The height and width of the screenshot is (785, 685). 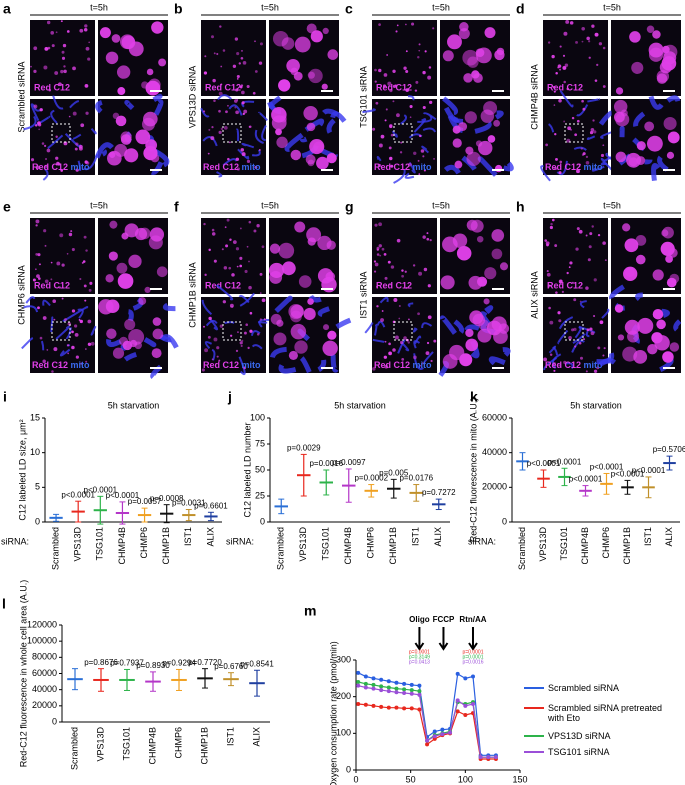 What do you see at coordinates (416, 478) in the screenshot?
I see `p-value: p=0.0176` at bounding box center [416, 478].